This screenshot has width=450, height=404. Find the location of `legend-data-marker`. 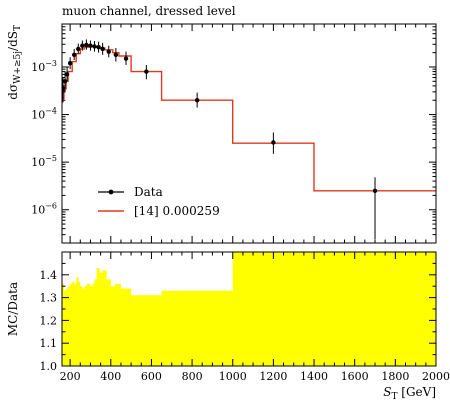

legend-data-marker is located at coordinates (111, 192).